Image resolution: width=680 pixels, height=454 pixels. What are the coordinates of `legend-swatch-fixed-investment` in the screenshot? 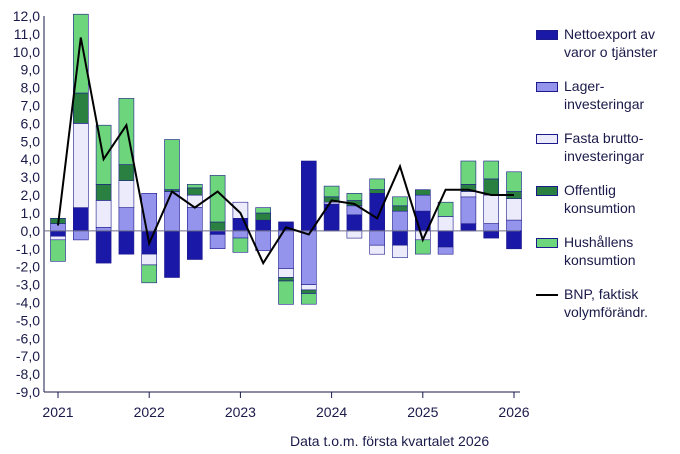 It's located at (547, 139).